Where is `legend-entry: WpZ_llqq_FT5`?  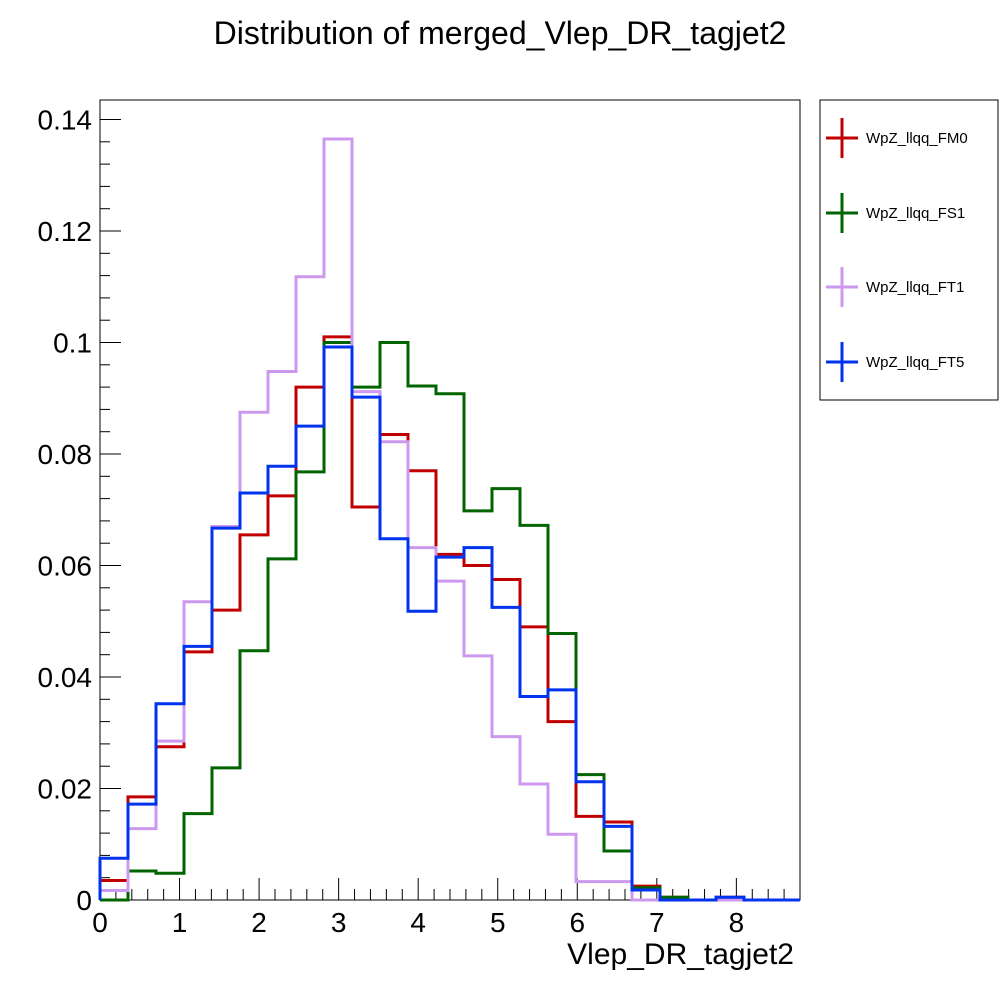 legend-entry: WpZ_llqq_FT5 is located at coordinates (895, 362).